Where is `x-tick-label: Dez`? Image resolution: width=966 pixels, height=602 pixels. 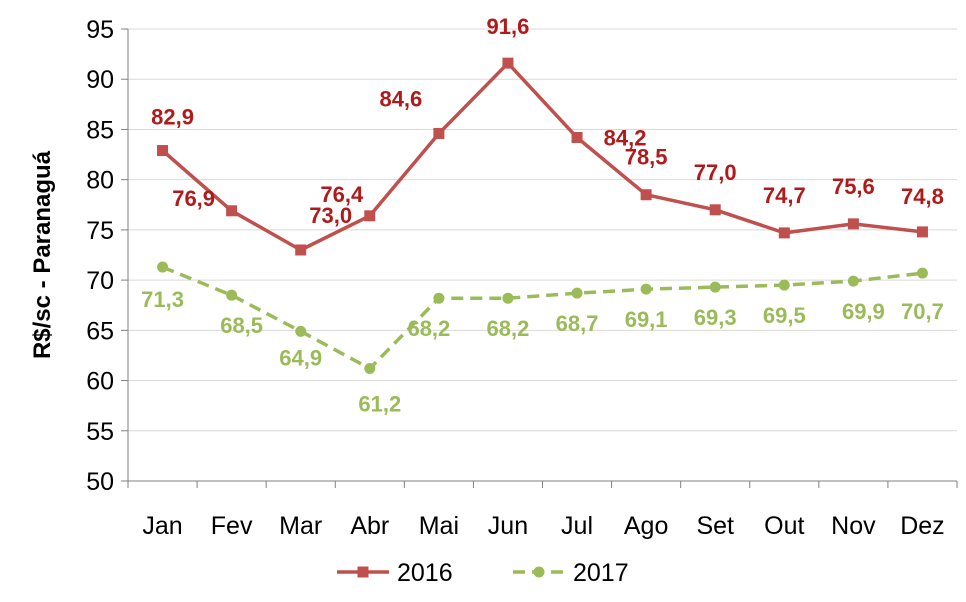 x-tick-label: Dez is located at coordinates (922, 526).